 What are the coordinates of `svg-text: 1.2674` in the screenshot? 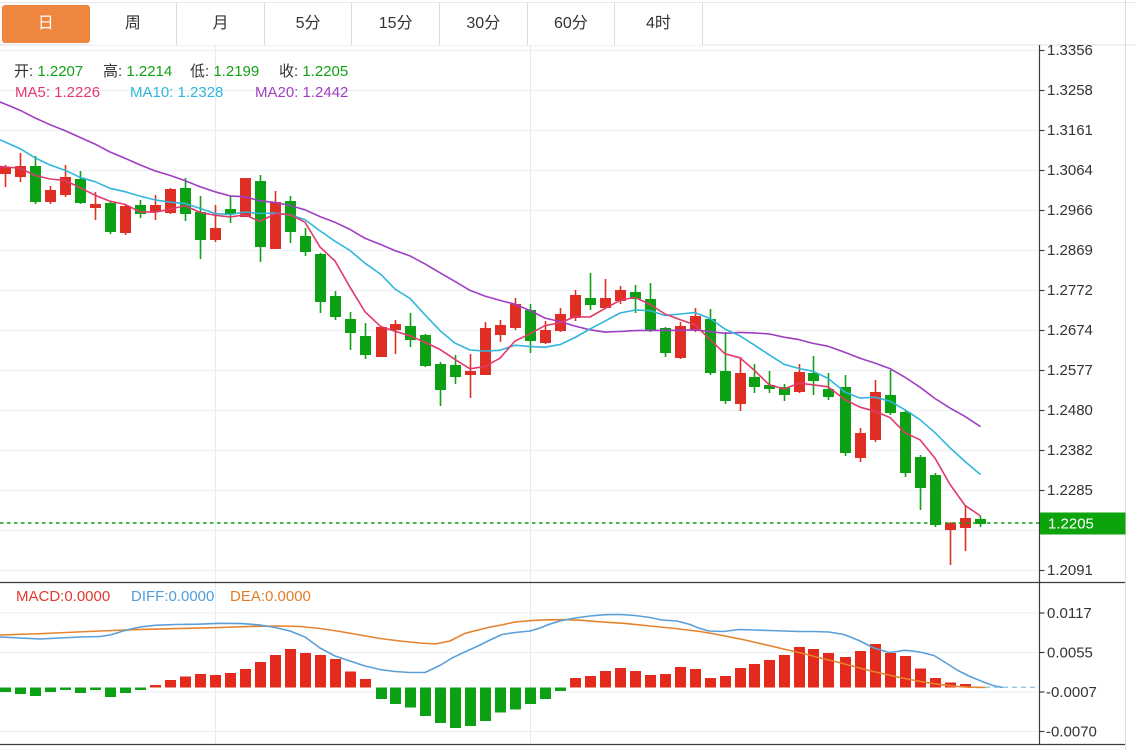 It's located at (1070, 330).